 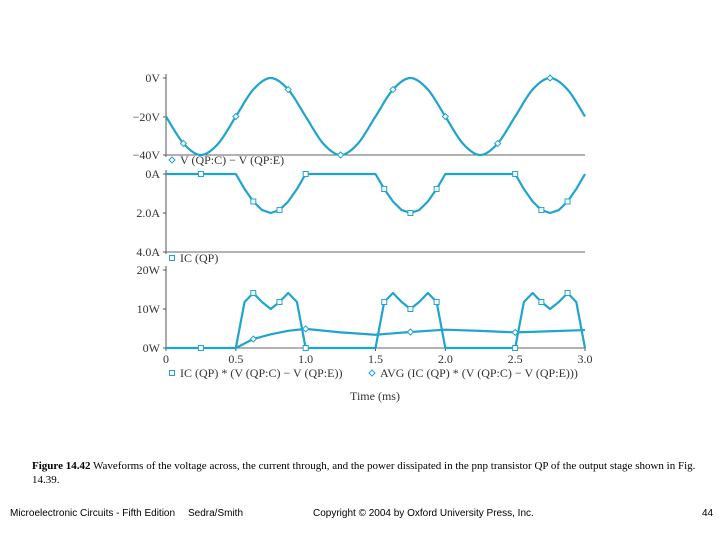 What do you see at coordinates (375, 396) in the screenshot?
I see `x-axis-label: Time (ms)` at bounding box center [375, 396].